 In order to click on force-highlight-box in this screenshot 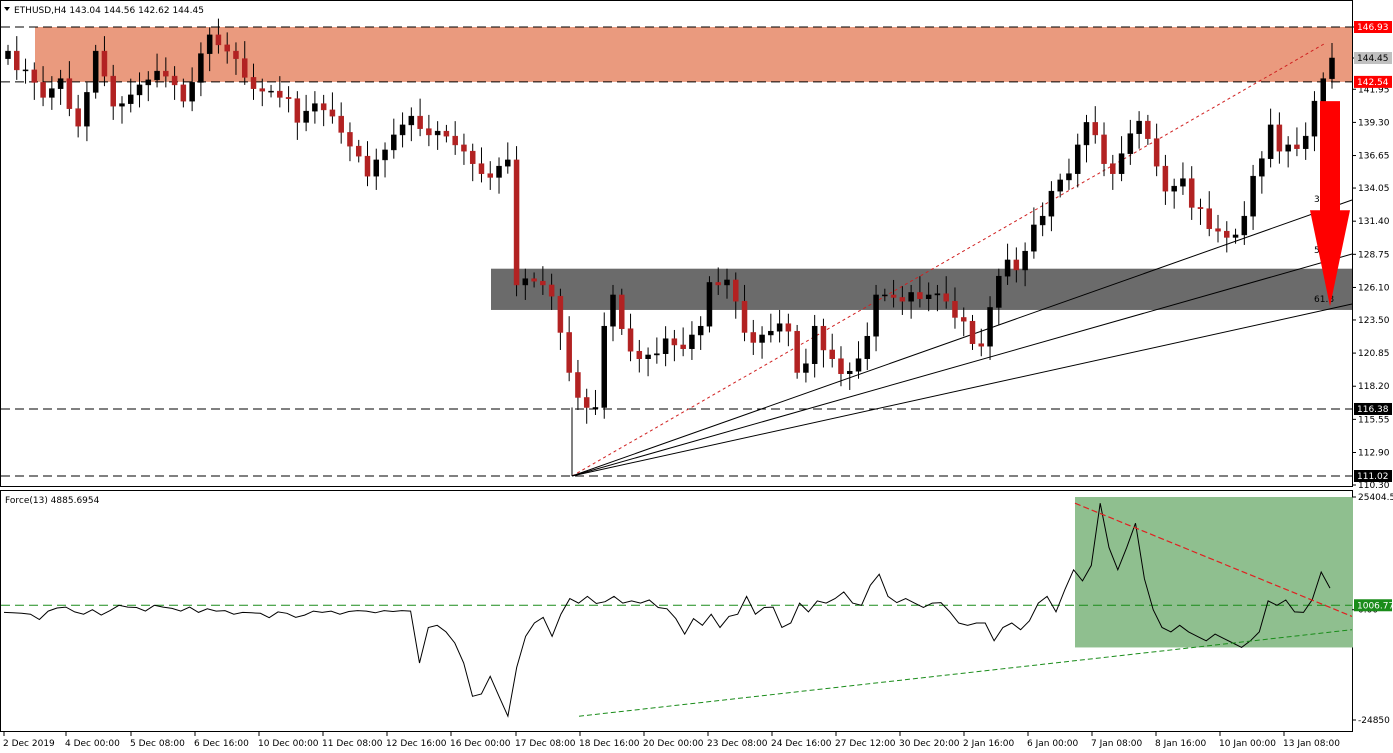, I will do `click(1214, 572)`.